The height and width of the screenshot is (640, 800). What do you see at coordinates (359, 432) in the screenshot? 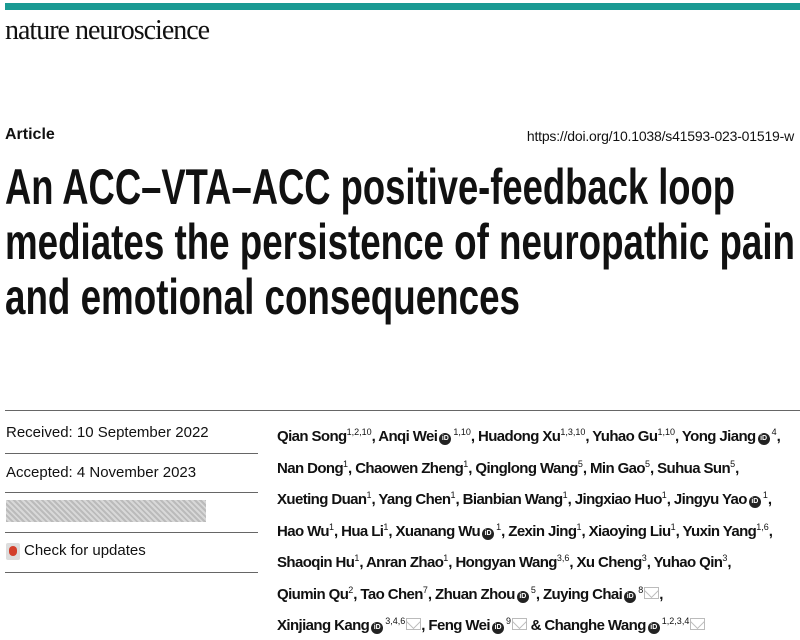
I see `affiliation-marker: 1,2,10` at bounding box center [359, 432].